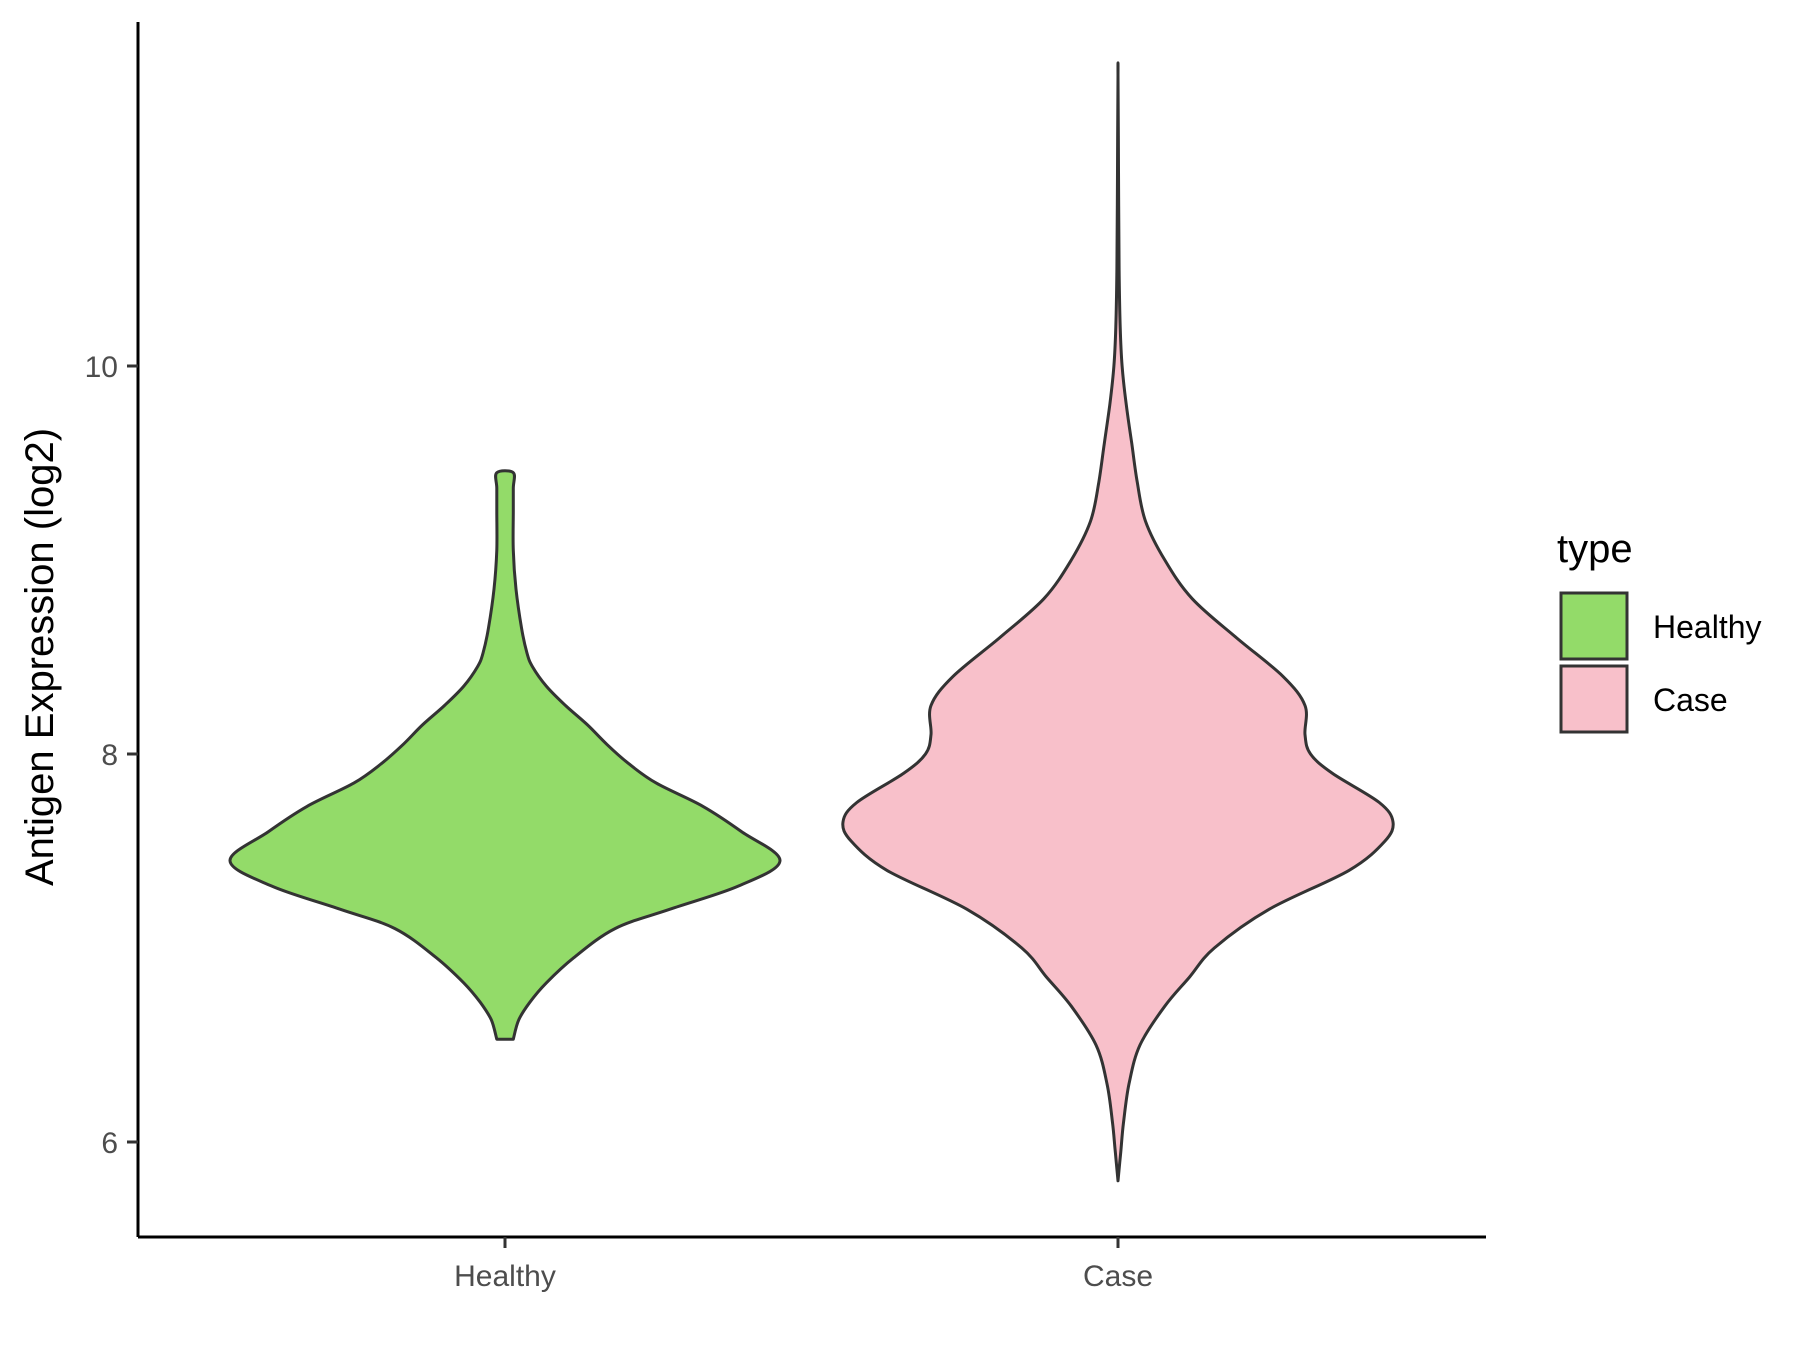 The width and height of the screenshot is (1800, 1350). I want to click on x-tick-label-healthy: Healthy, so click(505, 1276).